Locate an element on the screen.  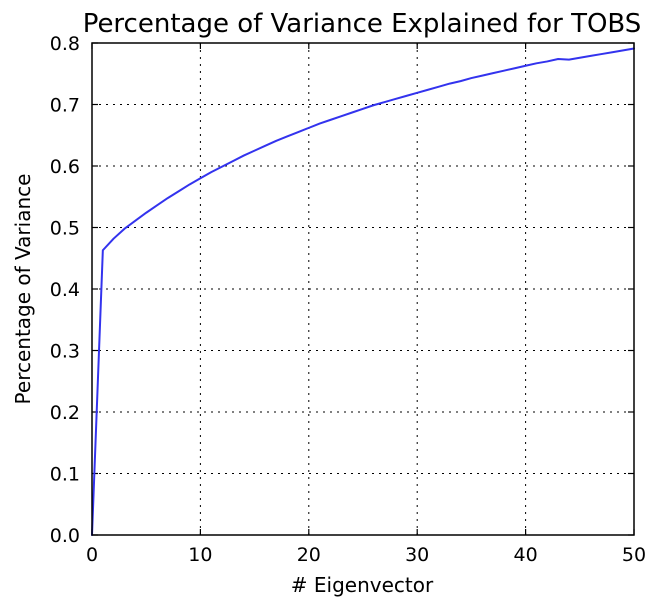
y-axis-label: Percentage of Variance is located at coordinates (23, 289).